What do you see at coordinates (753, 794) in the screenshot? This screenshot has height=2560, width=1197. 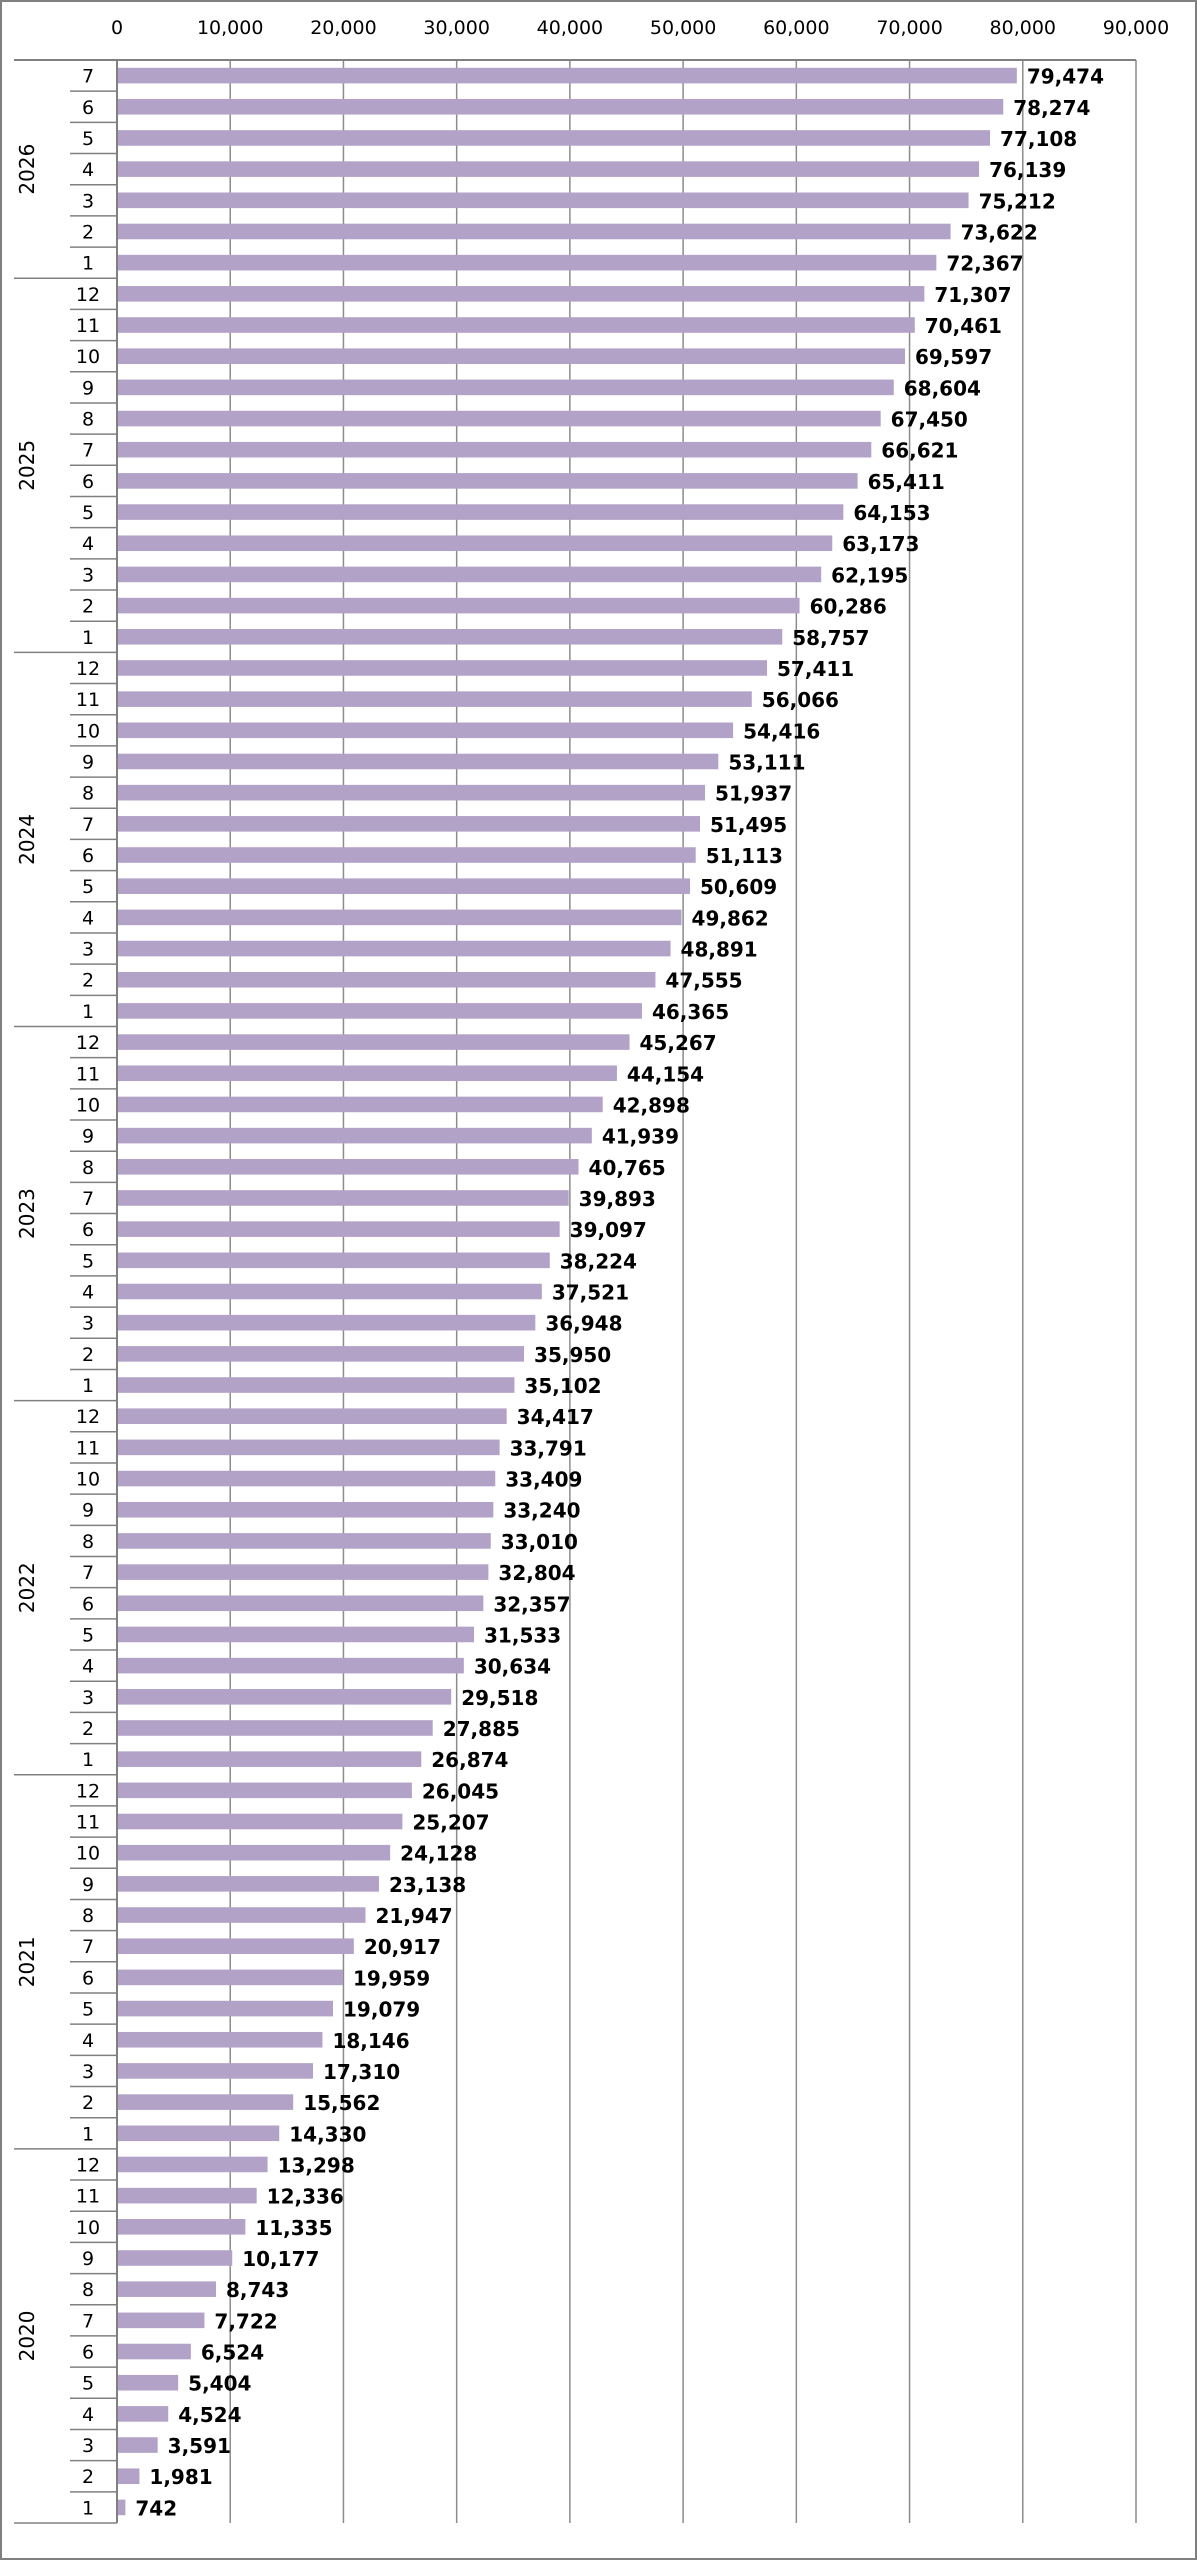 I see `value-label: 51,937` at bounding box center [753, 794].